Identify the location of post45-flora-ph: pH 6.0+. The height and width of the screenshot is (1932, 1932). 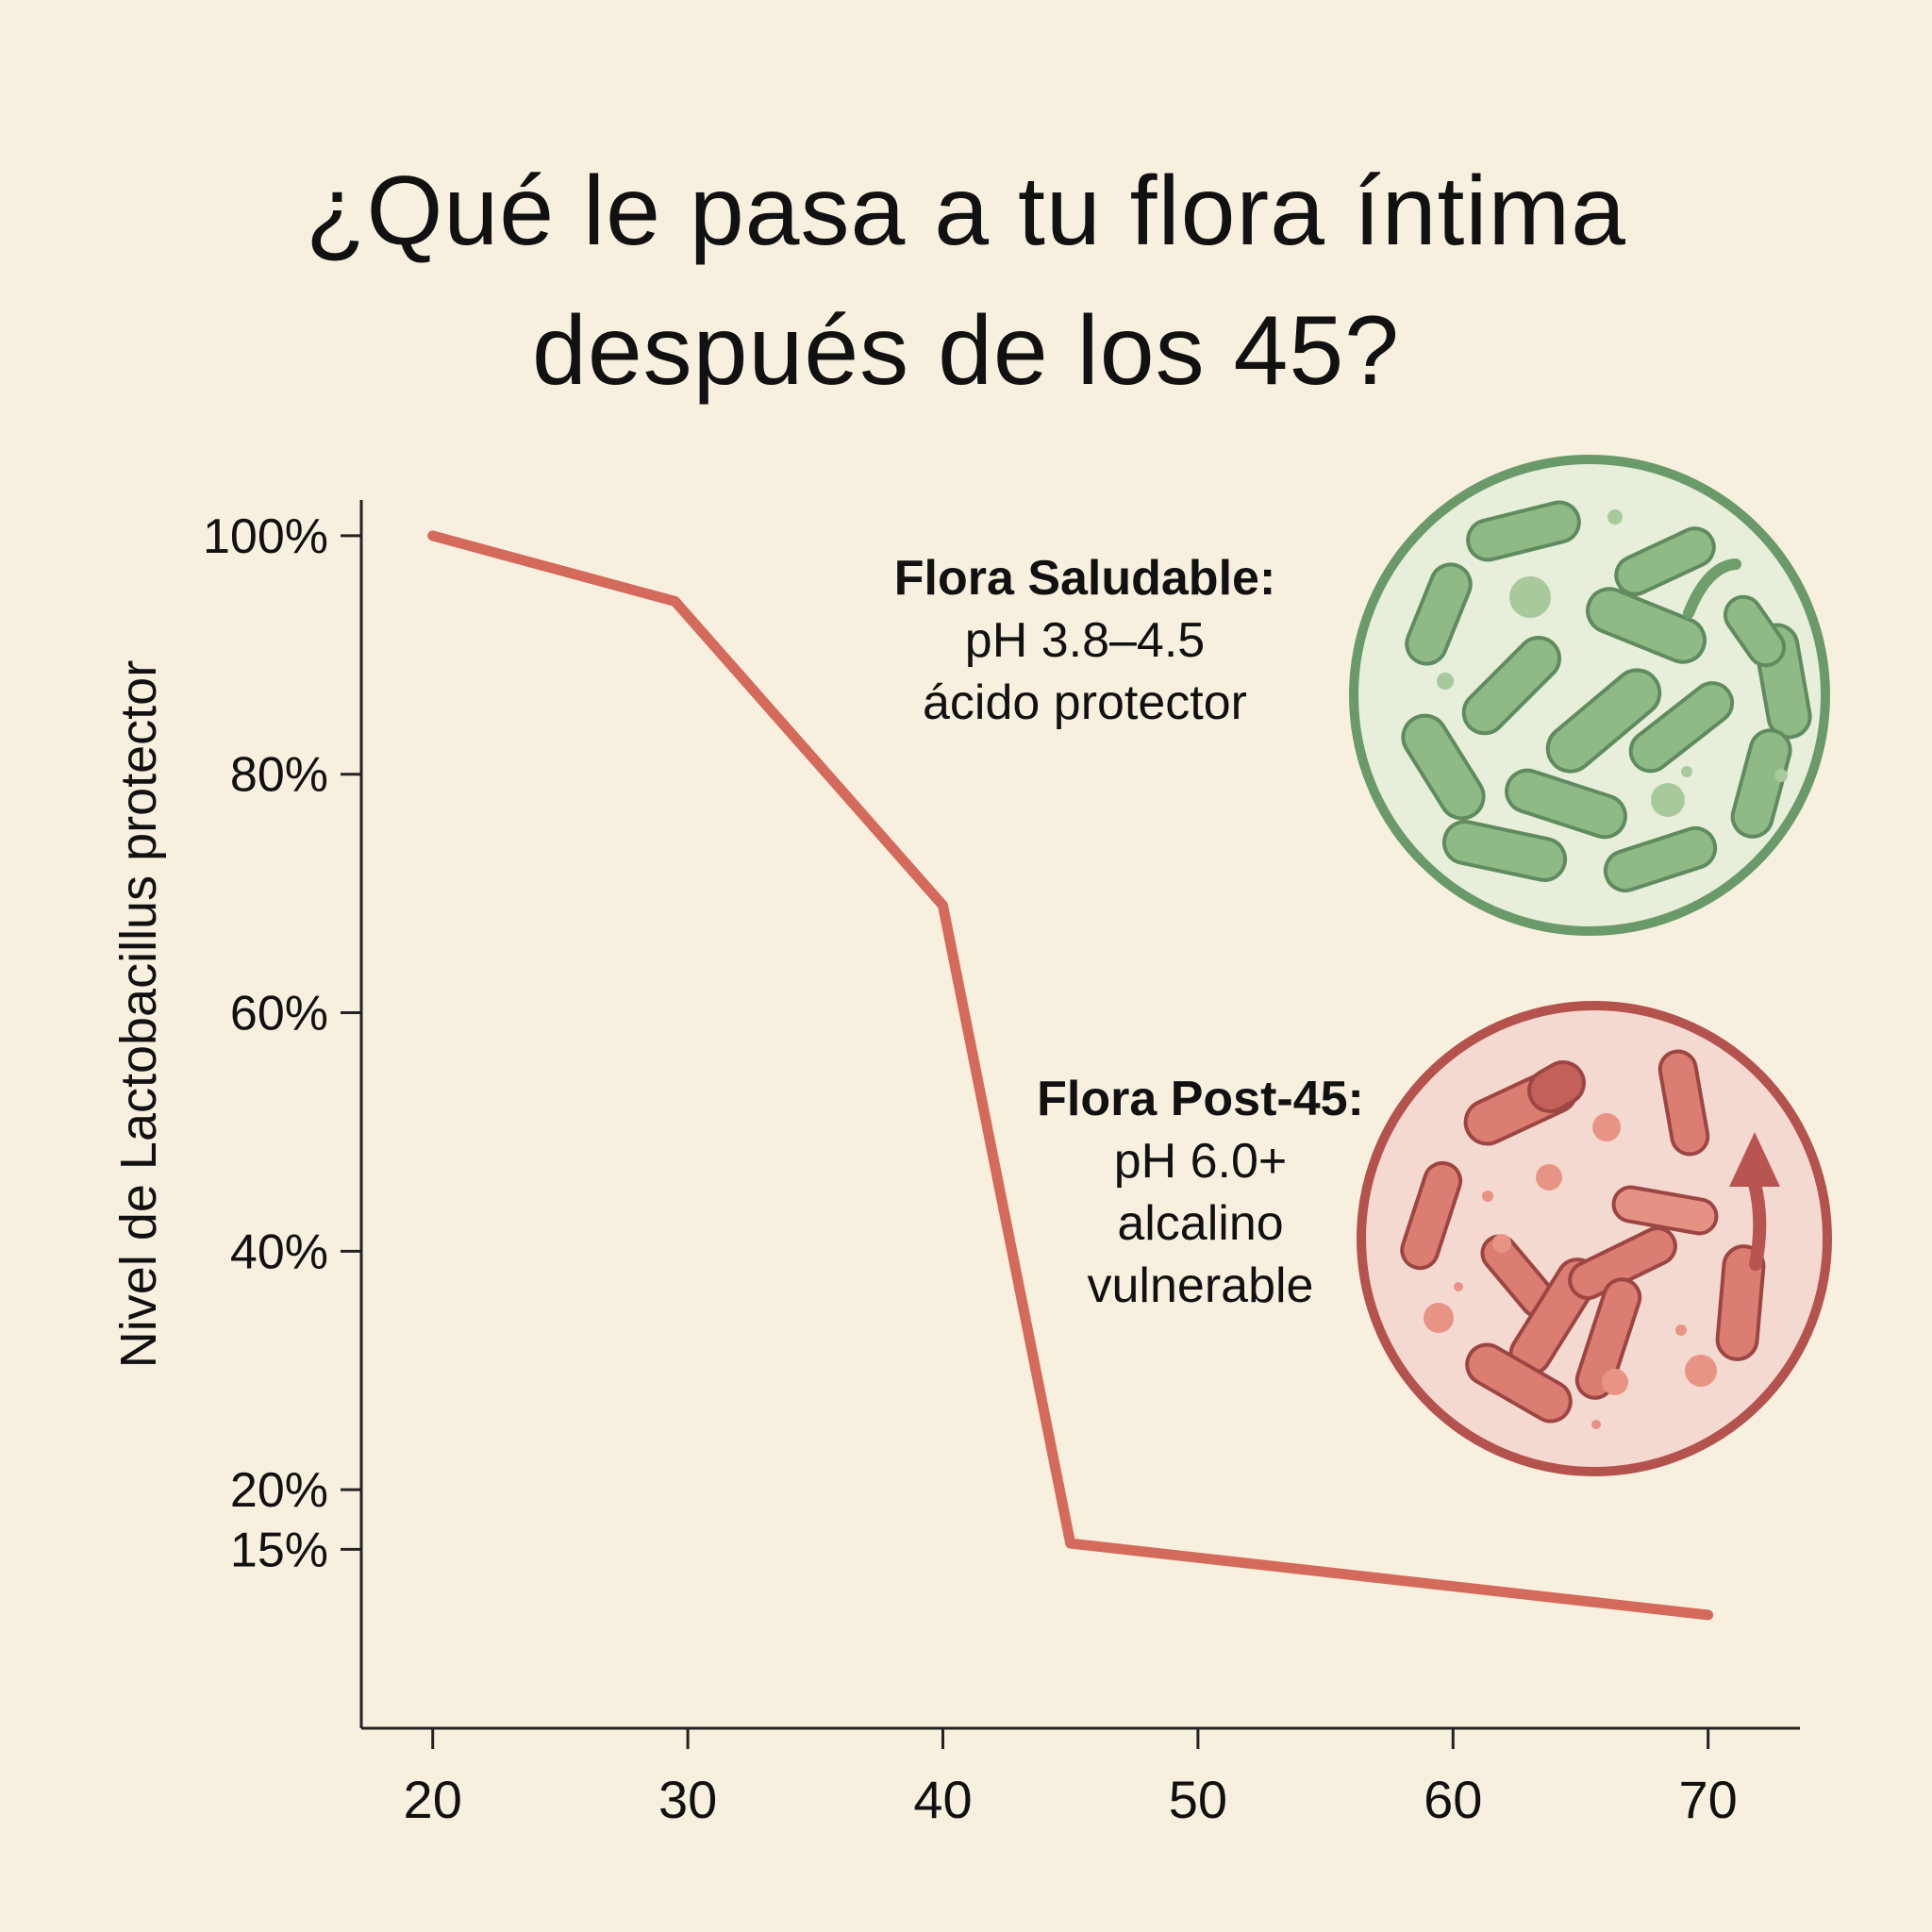
(1201, 1162).